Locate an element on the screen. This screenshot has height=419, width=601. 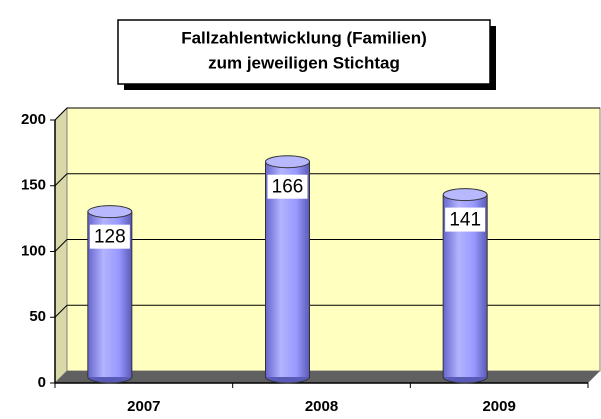
chart-title: zum jeweiligen Stichtag is located at coordinates (304, 62).